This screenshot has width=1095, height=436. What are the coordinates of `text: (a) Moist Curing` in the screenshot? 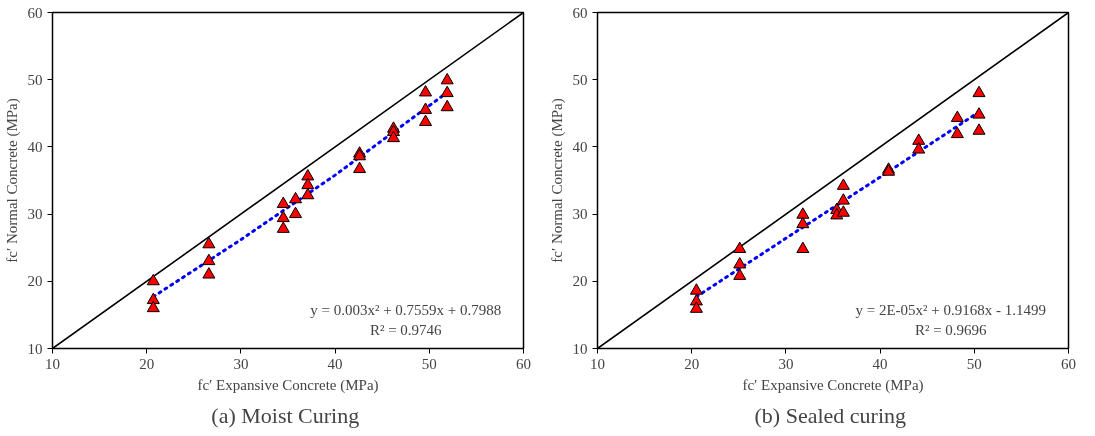 It's located at (285, 415).